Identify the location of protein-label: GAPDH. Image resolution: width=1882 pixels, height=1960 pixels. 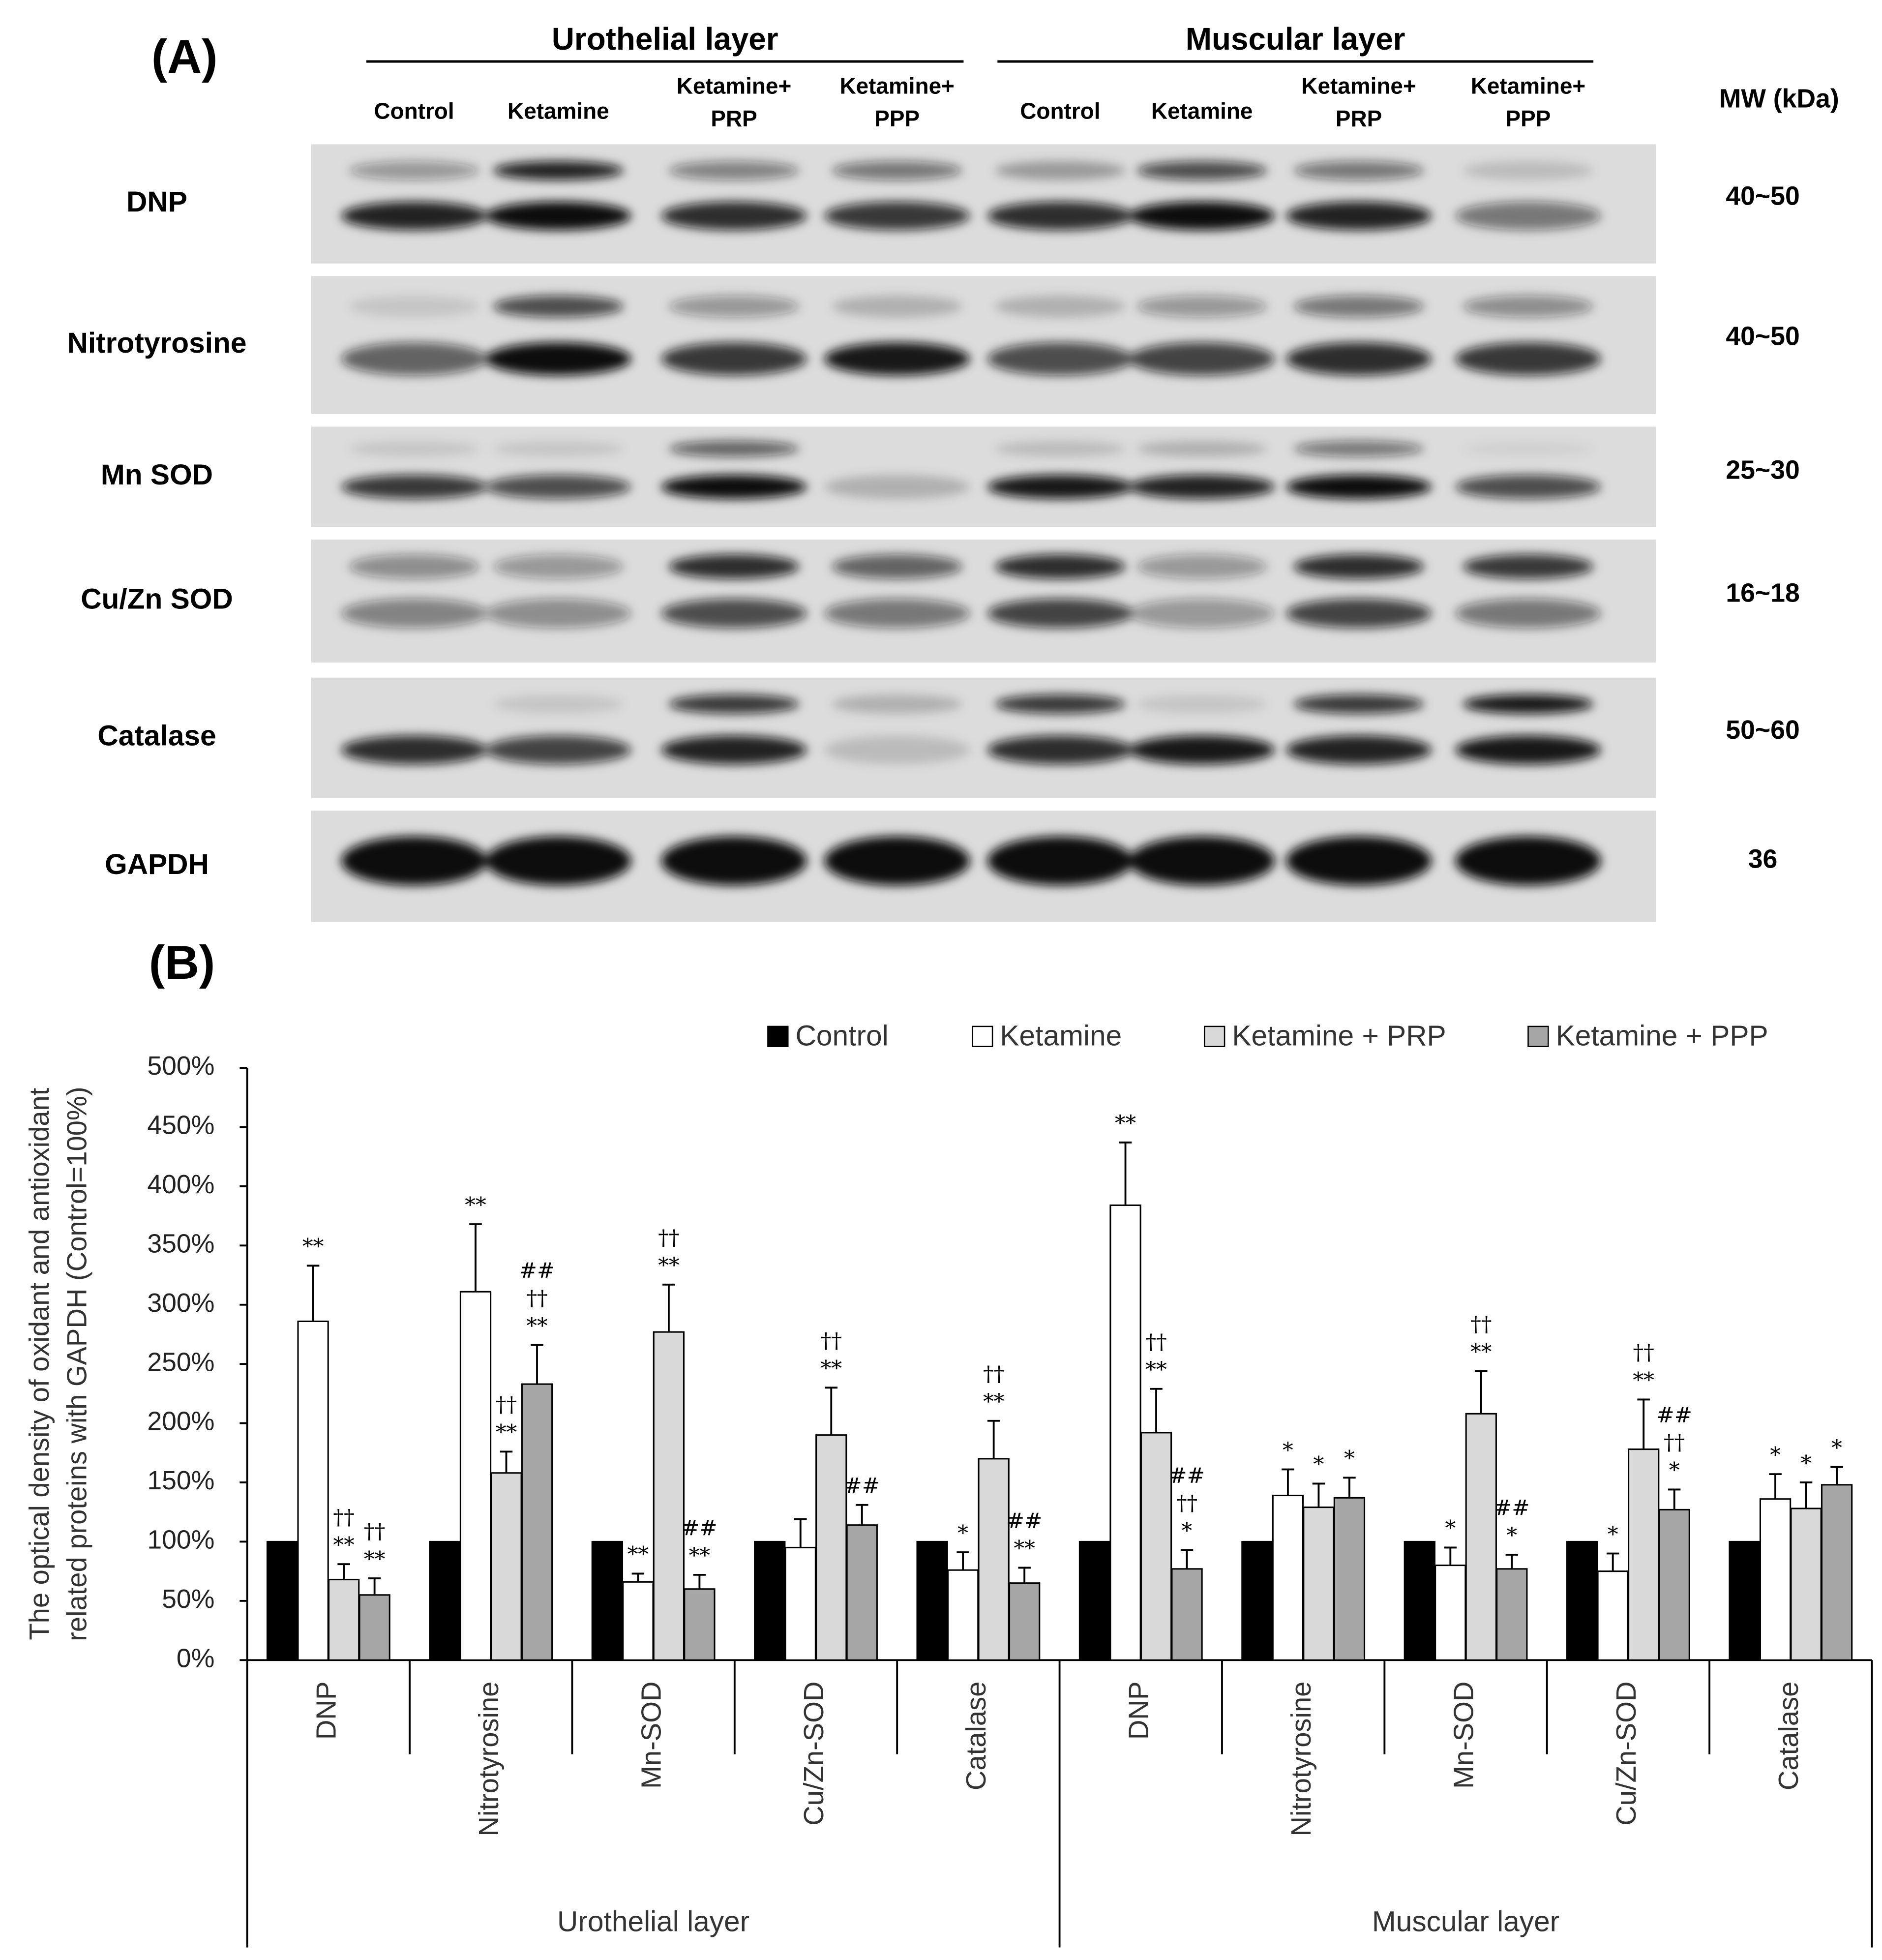
(157, 864).